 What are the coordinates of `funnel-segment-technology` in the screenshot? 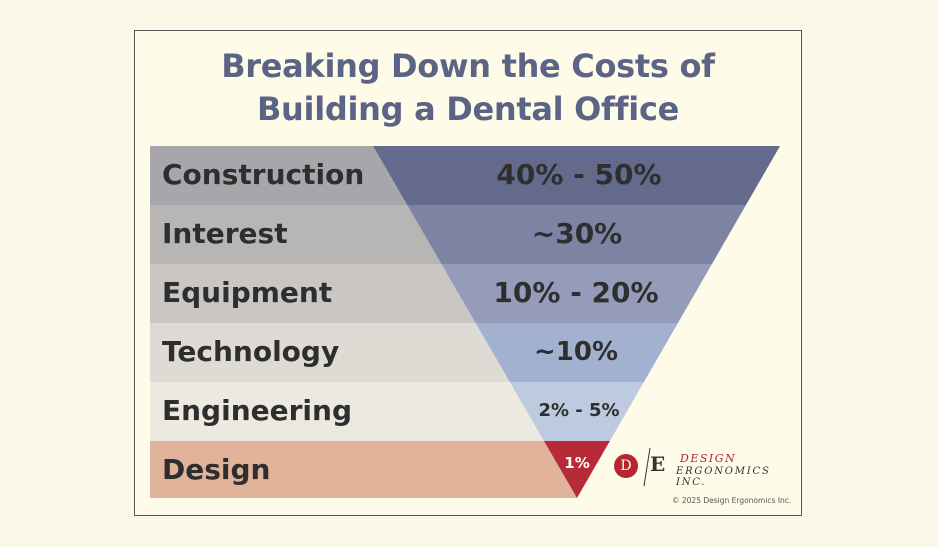 It's located at (576, 352).